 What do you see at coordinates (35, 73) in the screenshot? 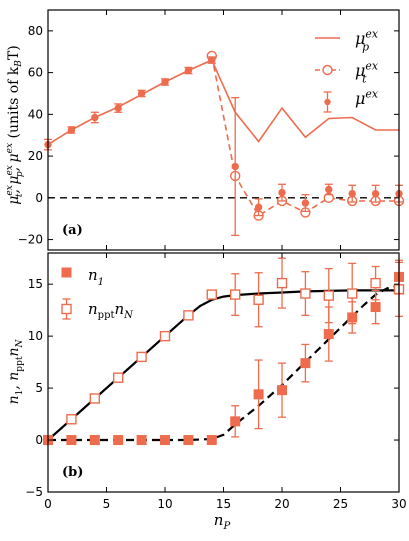
I see `a-ytick-label: 60` at bounding box center [35, 73].